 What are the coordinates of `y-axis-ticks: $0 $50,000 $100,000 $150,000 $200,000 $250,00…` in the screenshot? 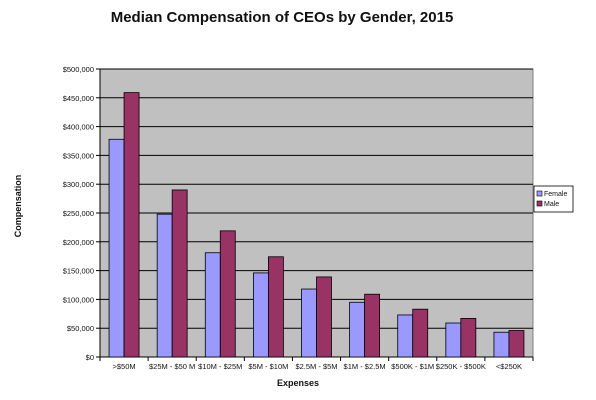 It's located at (81, 213).